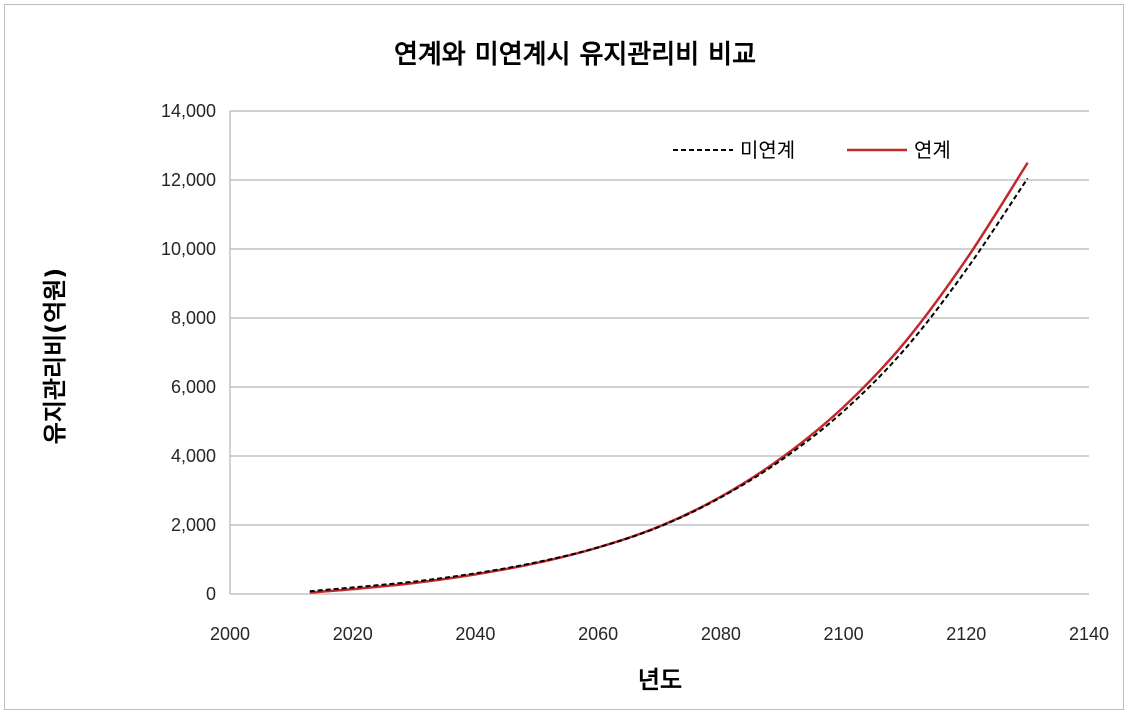 This screenshot has width=1131, height=719. I want to click on x-axis-title: 년도, so click(660, 680).